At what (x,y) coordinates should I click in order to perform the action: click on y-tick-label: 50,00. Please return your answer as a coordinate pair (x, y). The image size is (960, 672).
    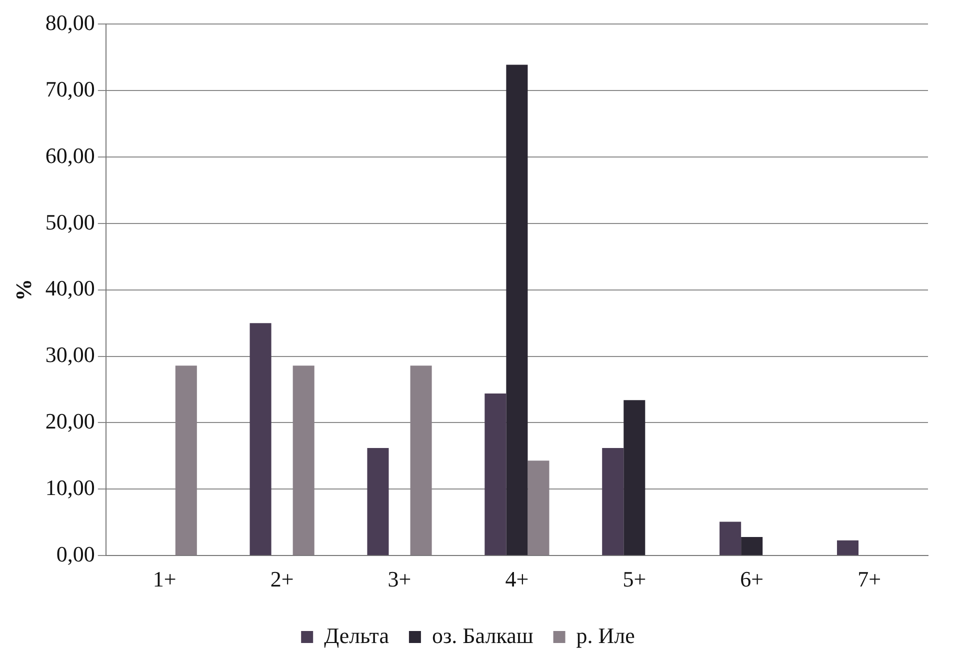
    Looking at the image, I should click on (70, 221).